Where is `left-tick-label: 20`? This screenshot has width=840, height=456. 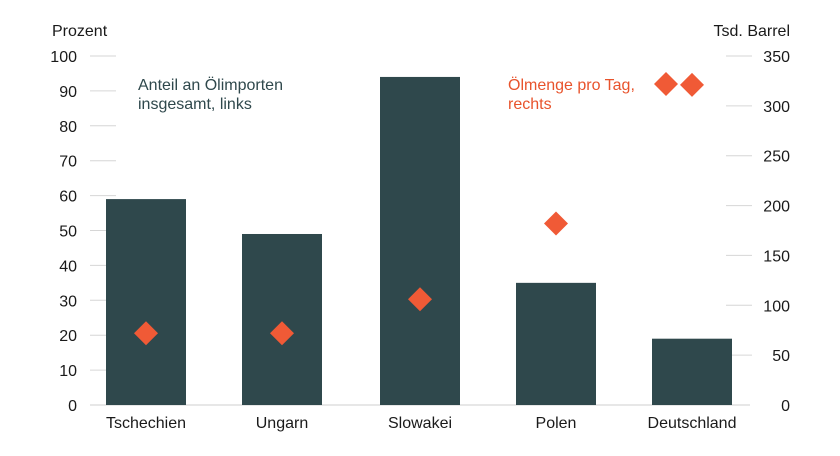
left-tick-label: 20 is located at coordinates (68, 336).